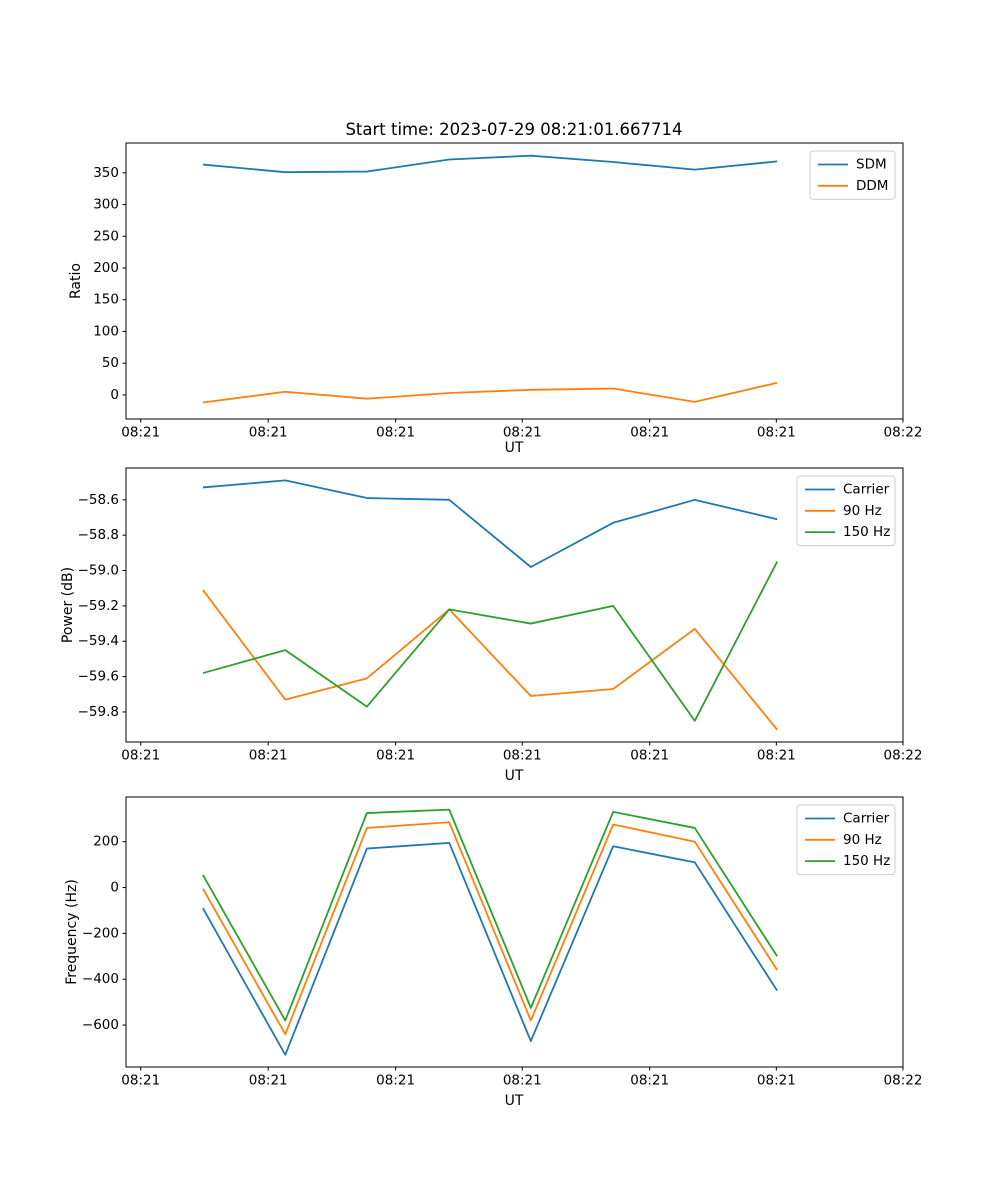 Image resolution: width=1000 pixels, height=1200 pixels. What do you see at coordinates (490, 915) in the screenshot?
I see `subplot3-150-hz-line` at bounding box center [490, 915].